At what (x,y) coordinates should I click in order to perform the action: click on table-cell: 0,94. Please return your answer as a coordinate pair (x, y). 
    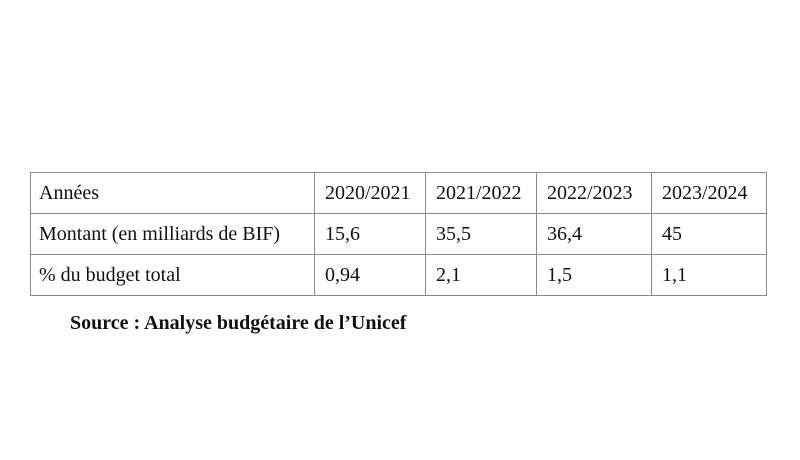
    Looking at the image, I should click on (370, 275).